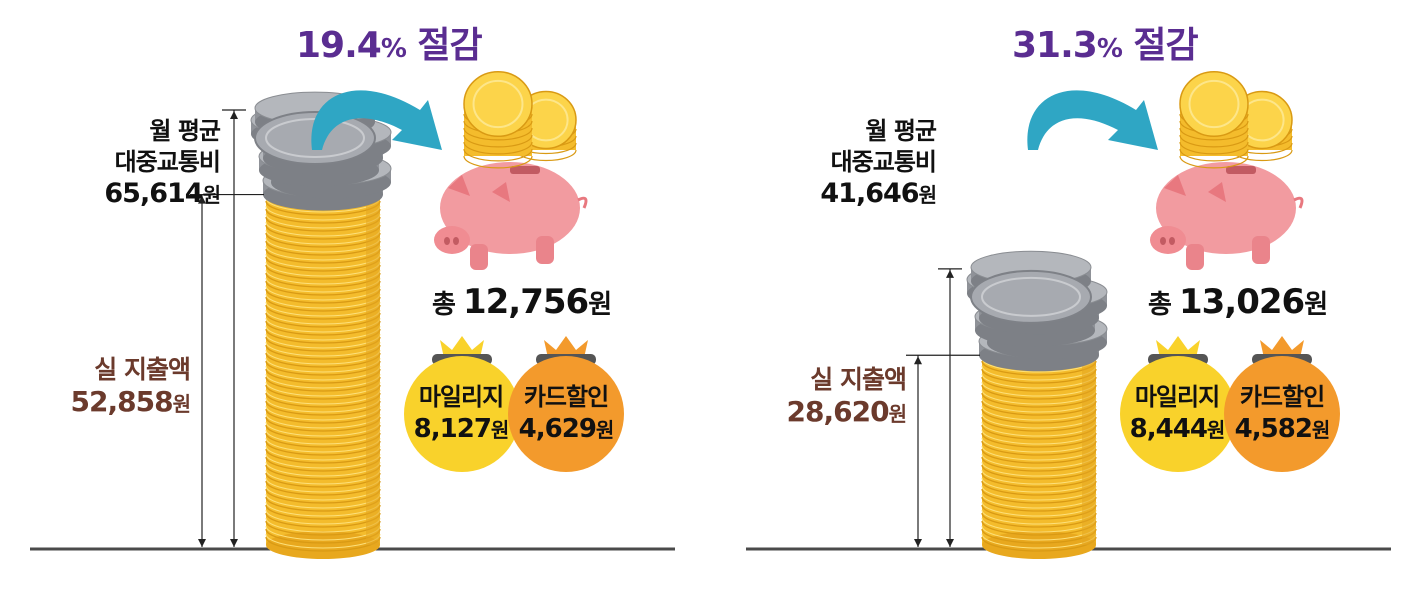 The width and height of the screenshot is (1420, 590). I want to click on bag-value: 4,629, so click(557, 429).